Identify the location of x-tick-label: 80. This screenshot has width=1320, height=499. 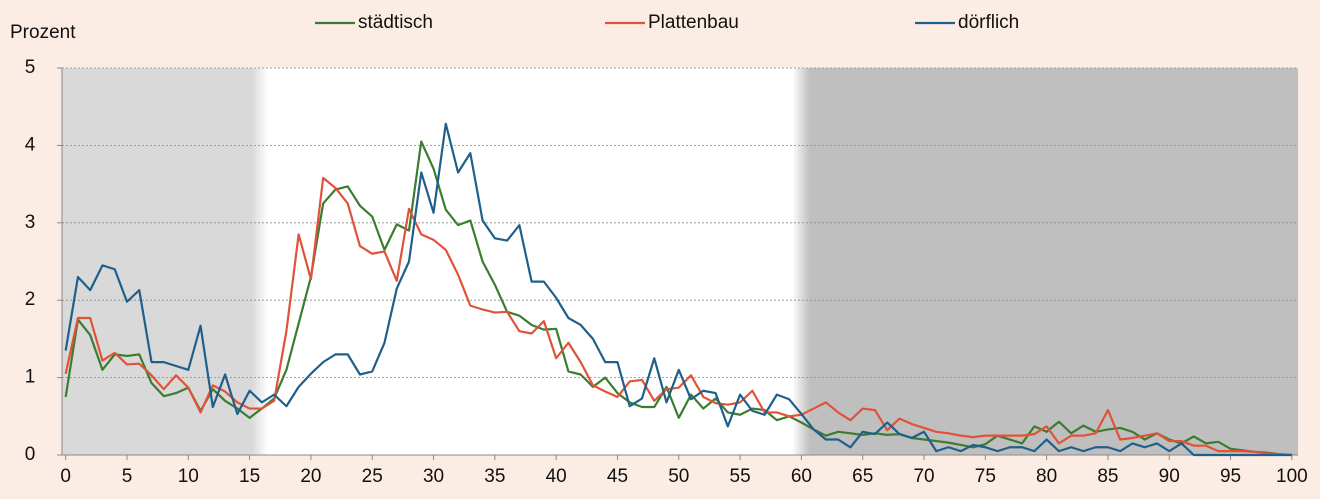
(1046, 476).